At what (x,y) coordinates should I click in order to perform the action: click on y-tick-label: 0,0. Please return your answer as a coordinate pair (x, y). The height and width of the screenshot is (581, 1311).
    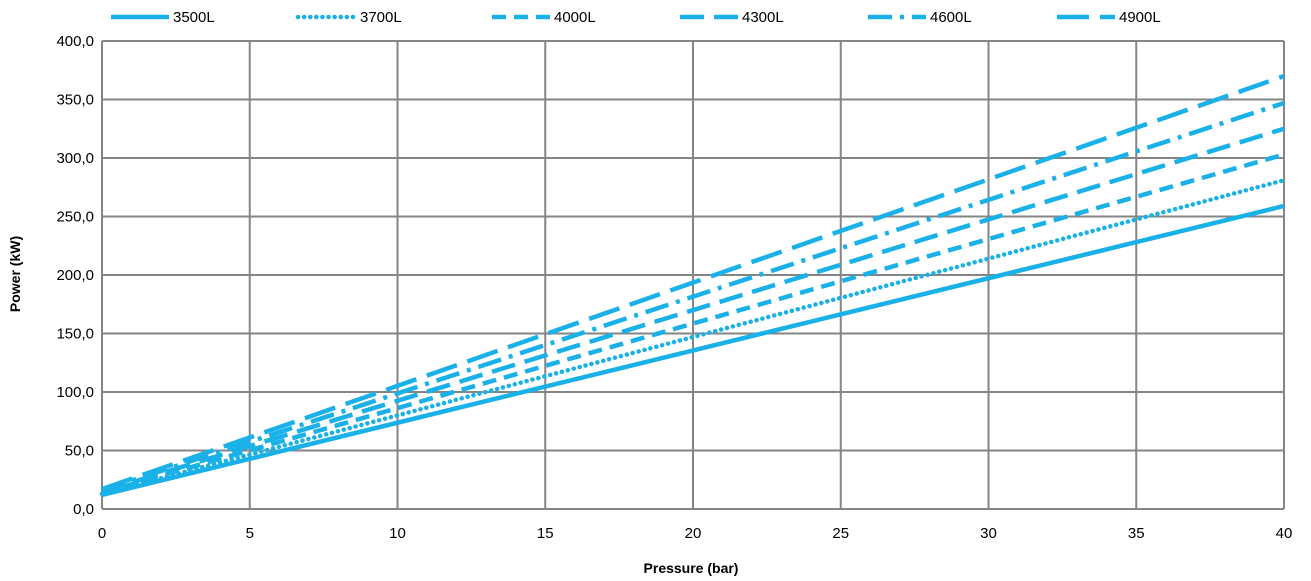
    Looking at the image, I should click on (83, 509).